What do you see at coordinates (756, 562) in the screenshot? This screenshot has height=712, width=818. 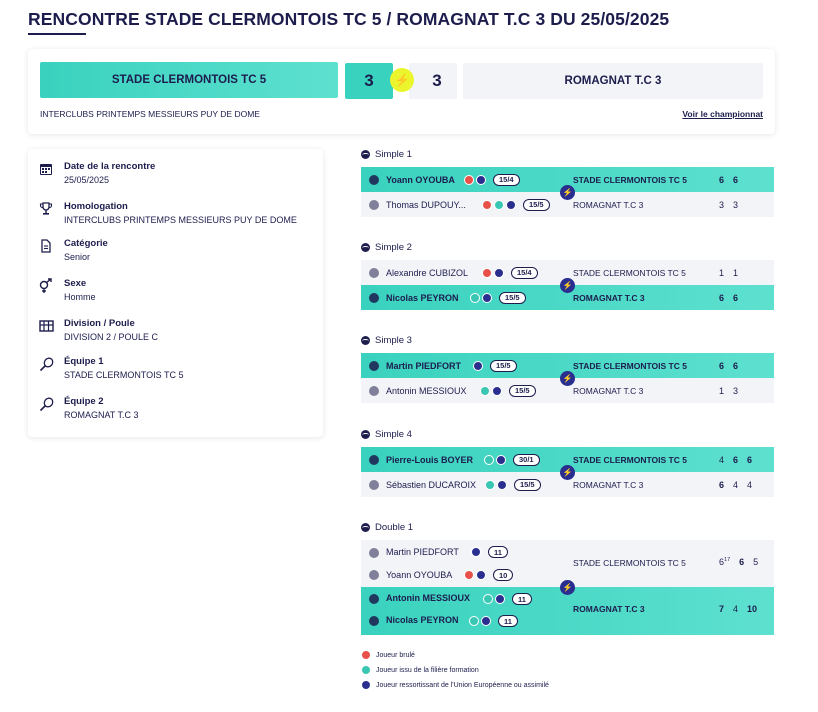 I see `set-score: 5` at bounding box center [756, 562].